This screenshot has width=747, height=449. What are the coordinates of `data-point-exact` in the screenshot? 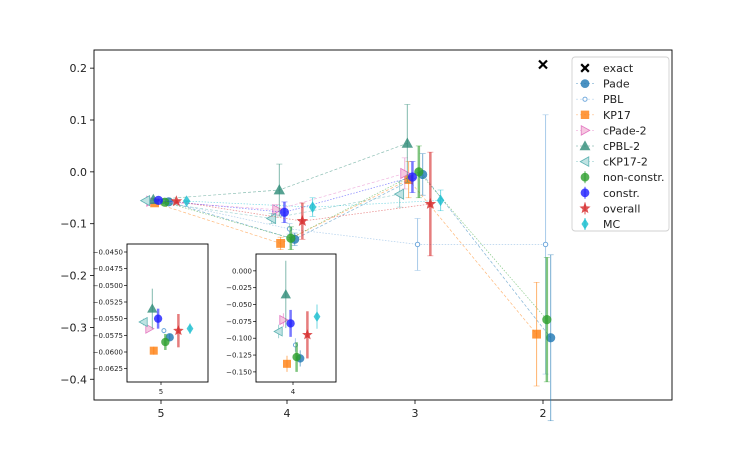 It's located at (543, 64).